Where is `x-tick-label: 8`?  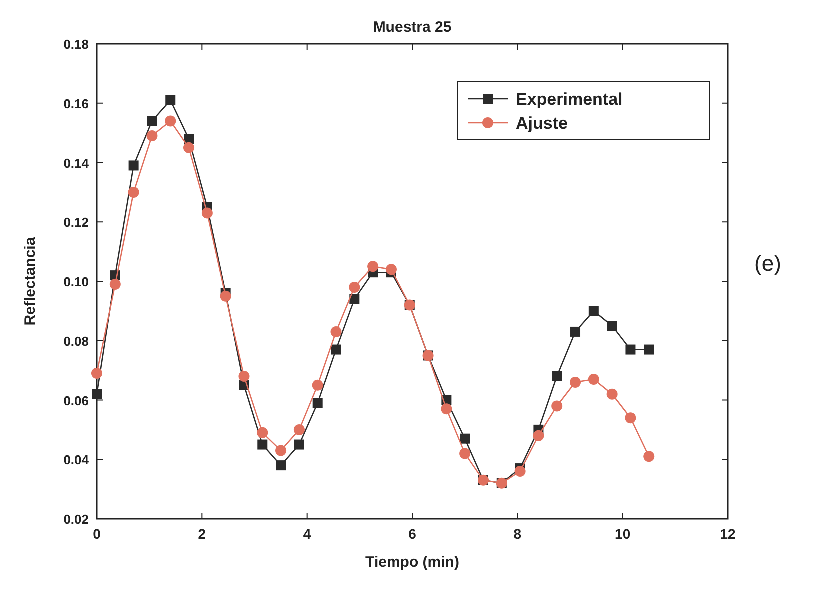 x-tick-label: 8 is located at coordinates (518, 534).